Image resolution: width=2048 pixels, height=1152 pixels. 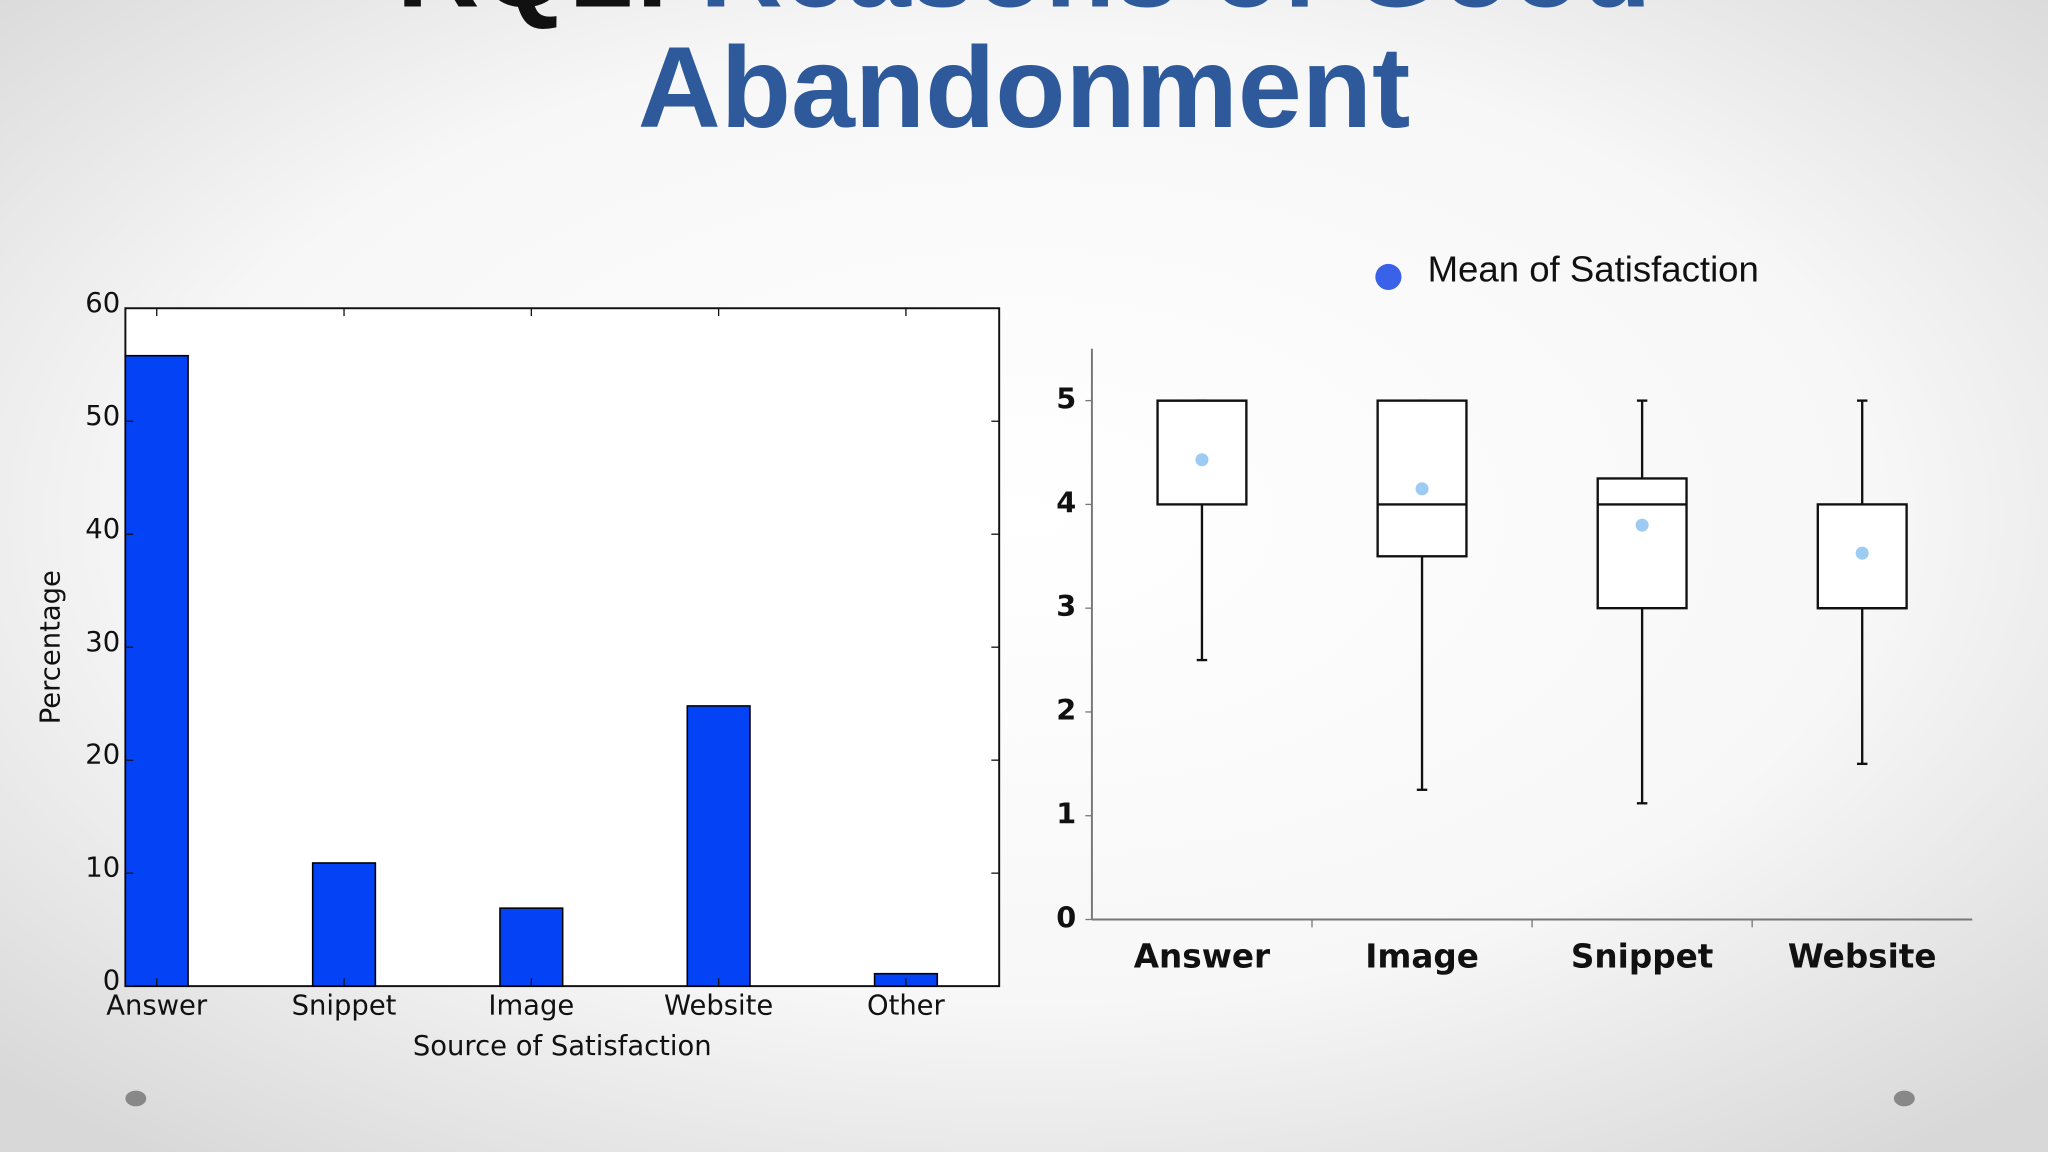 I want to click on y-tick-label: 2, so click(x=1066, y=710).